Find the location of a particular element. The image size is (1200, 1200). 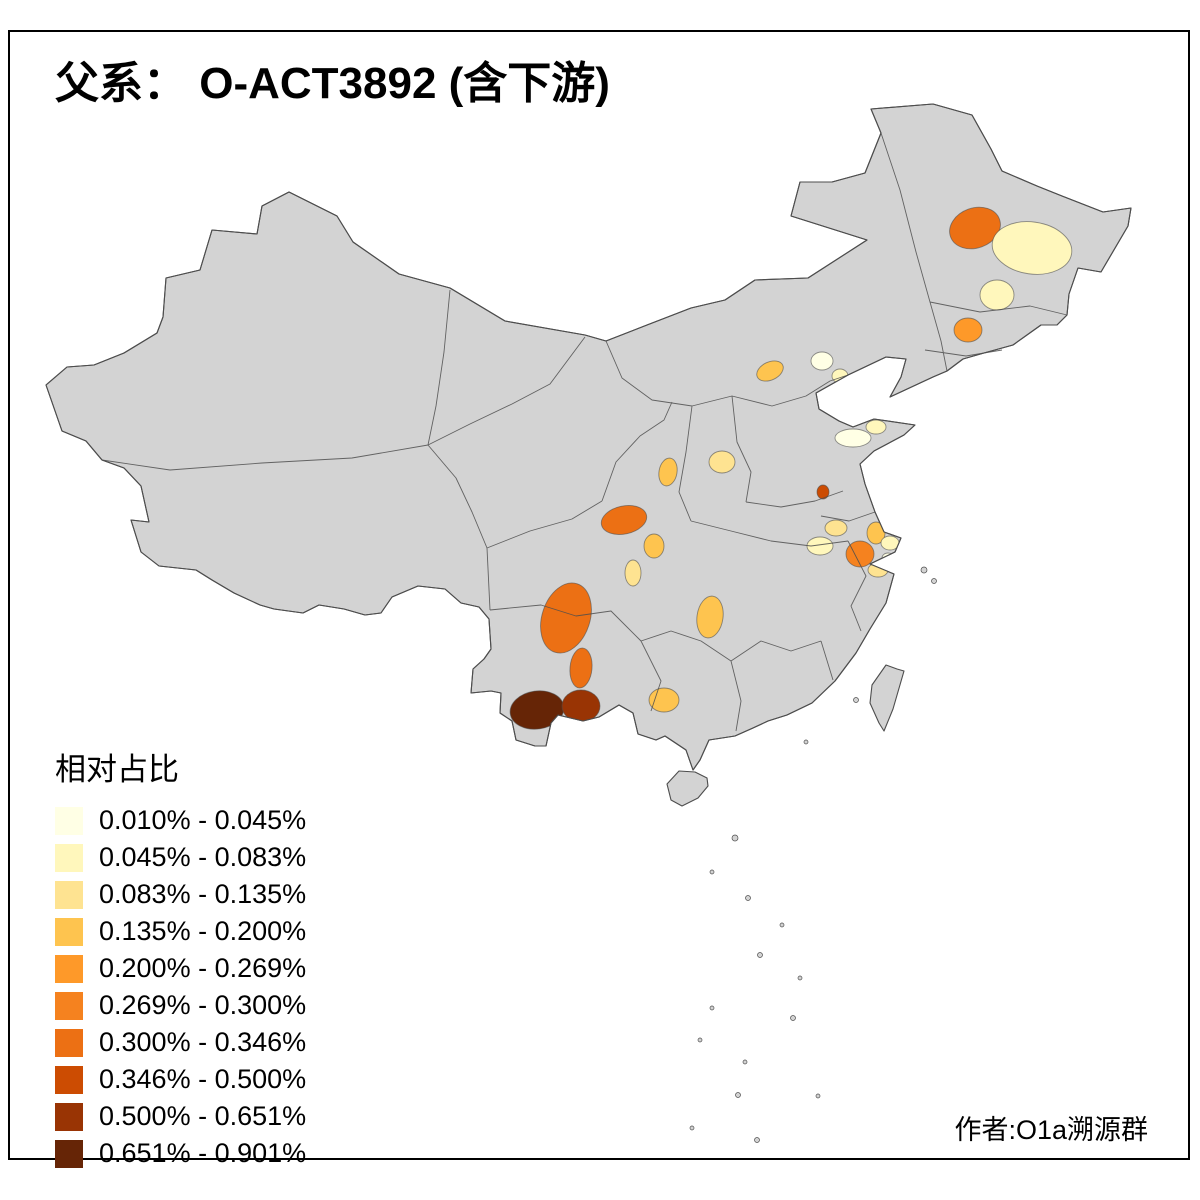

hainan-island-shape is located at coordinates (687, 788).